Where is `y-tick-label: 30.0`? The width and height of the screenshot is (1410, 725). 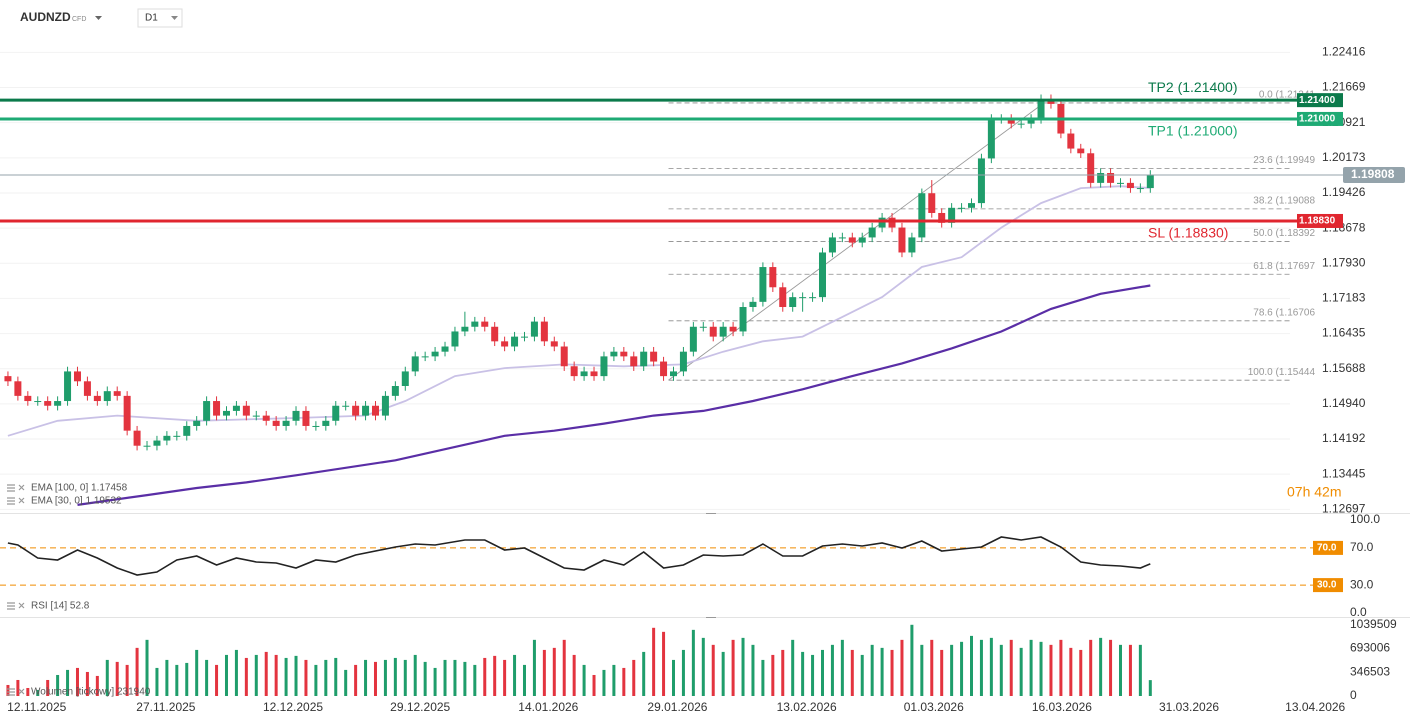 y-tick-label: 30.0 is located at coordinates (1362, 584).